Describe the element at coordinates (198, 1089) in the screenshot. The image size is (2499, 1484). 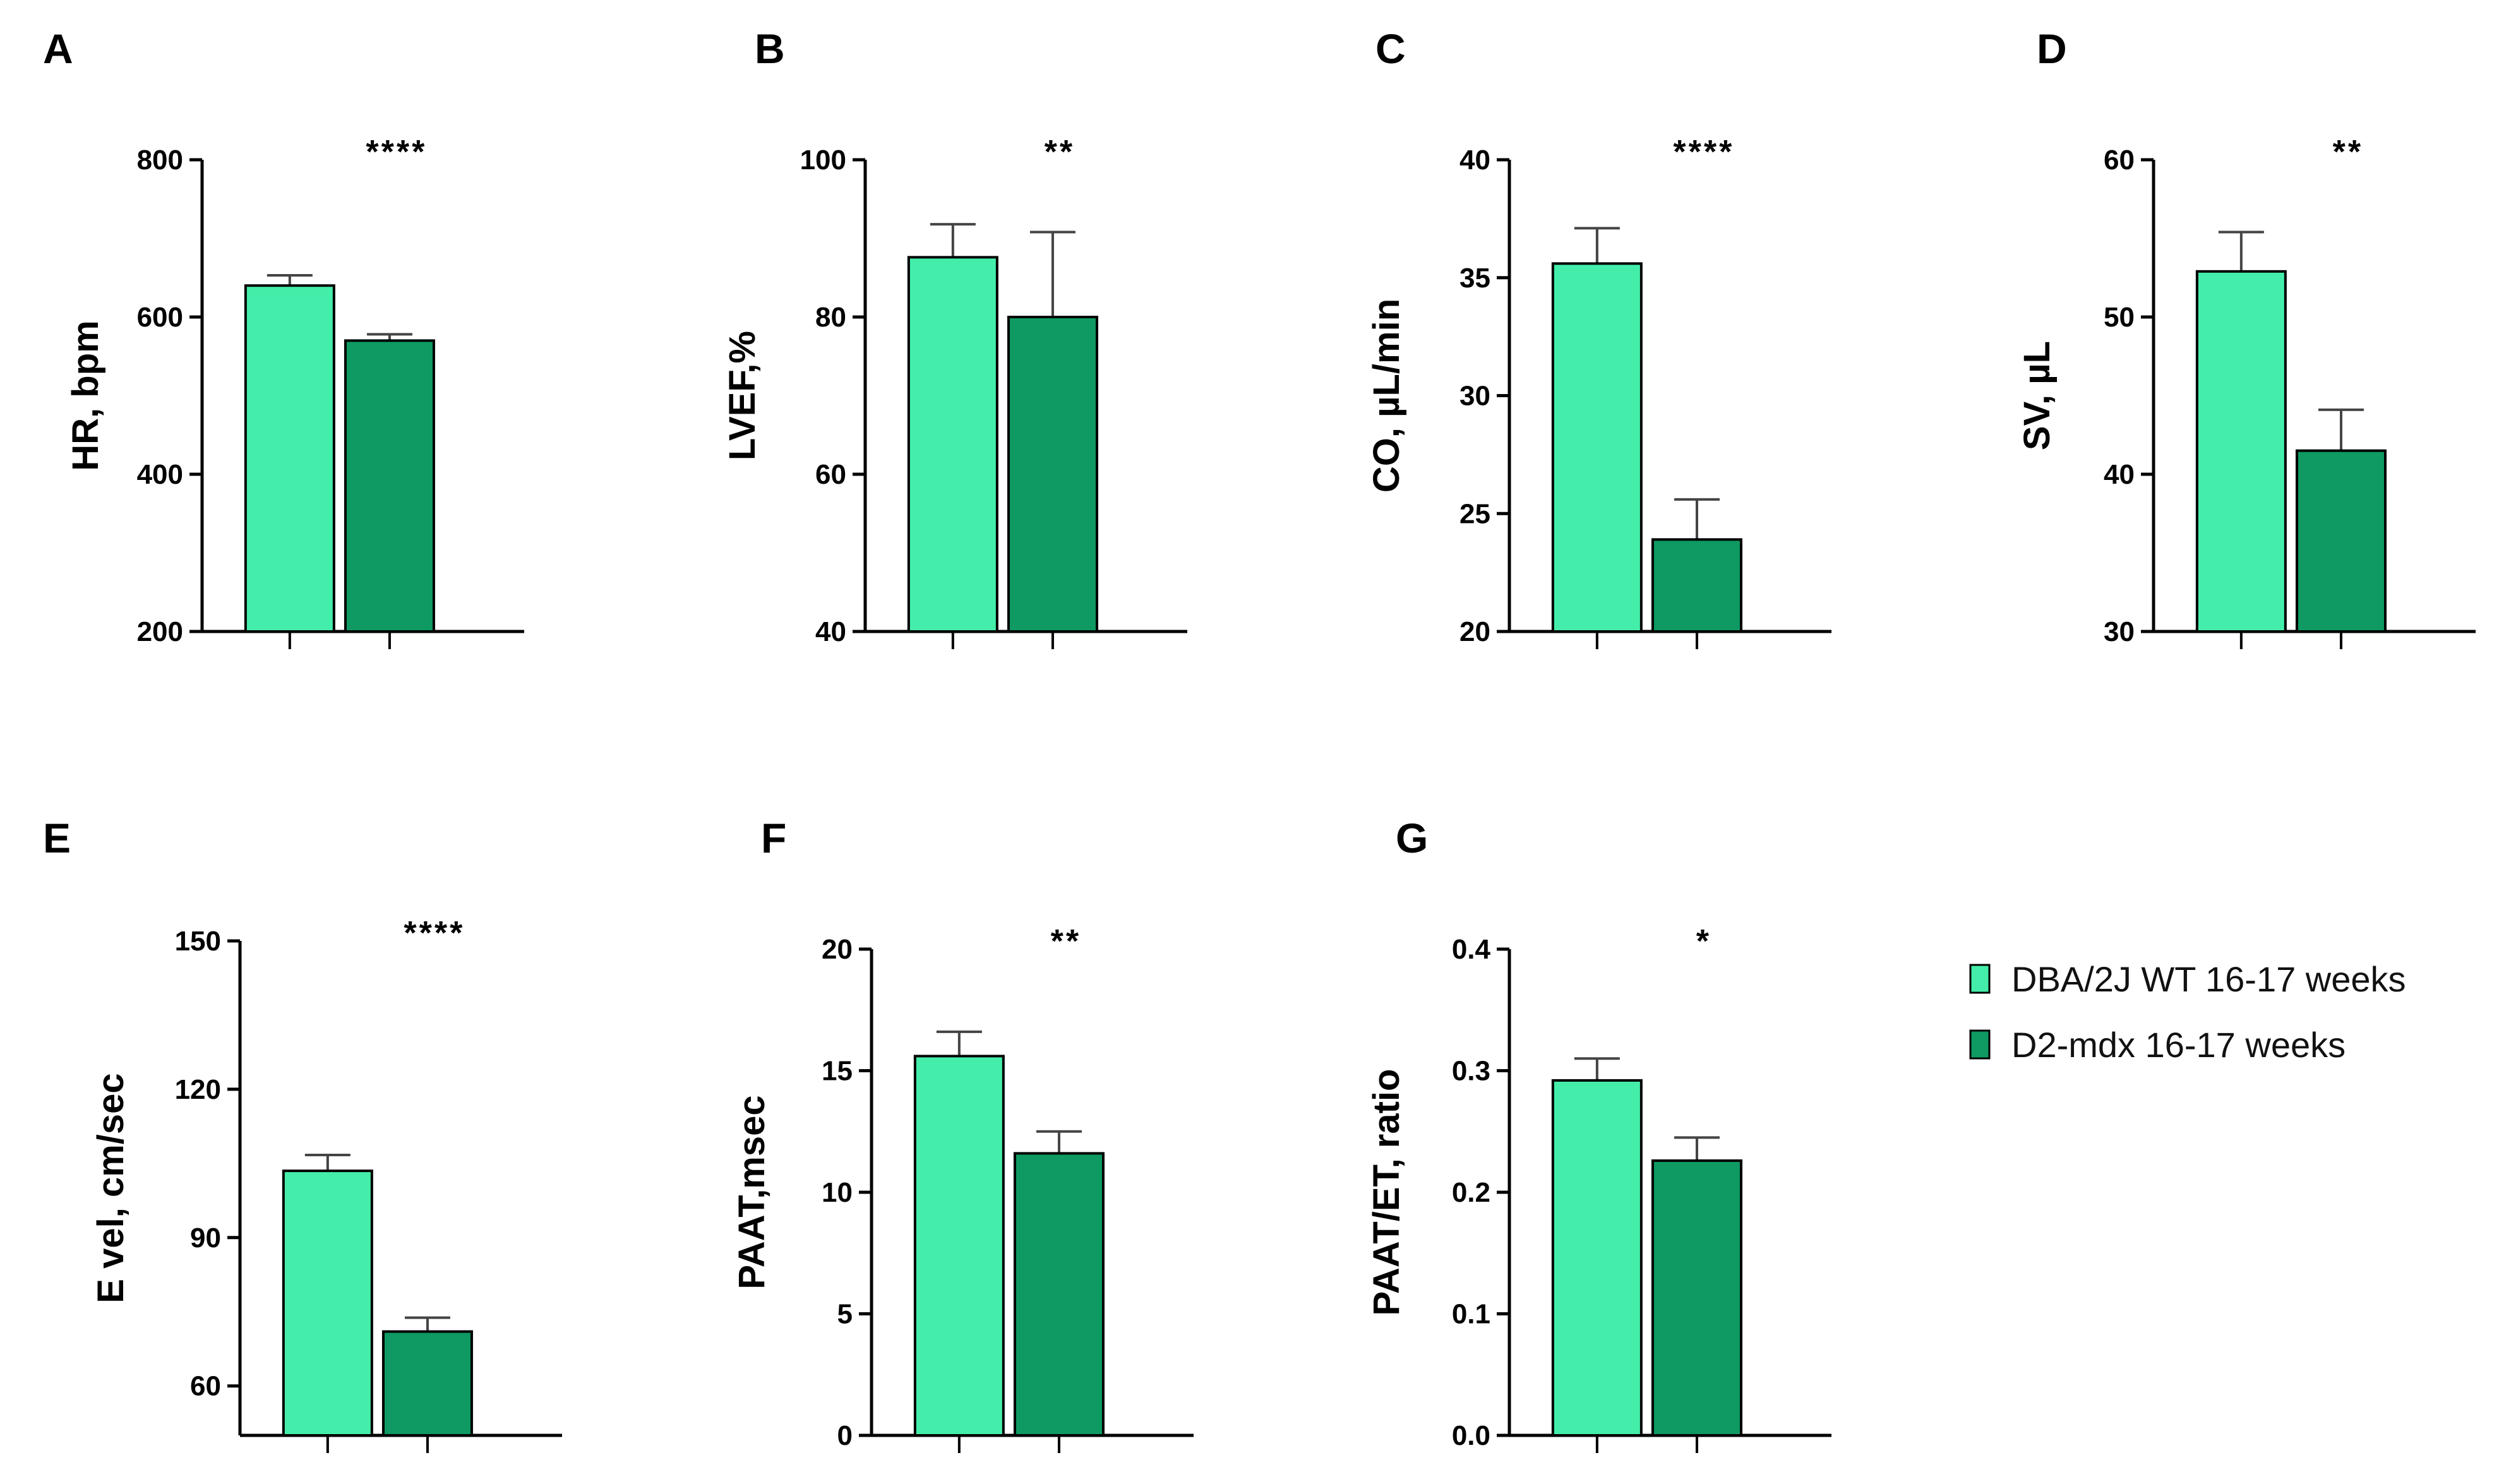
I see `y-tick-label: 120` at that location.